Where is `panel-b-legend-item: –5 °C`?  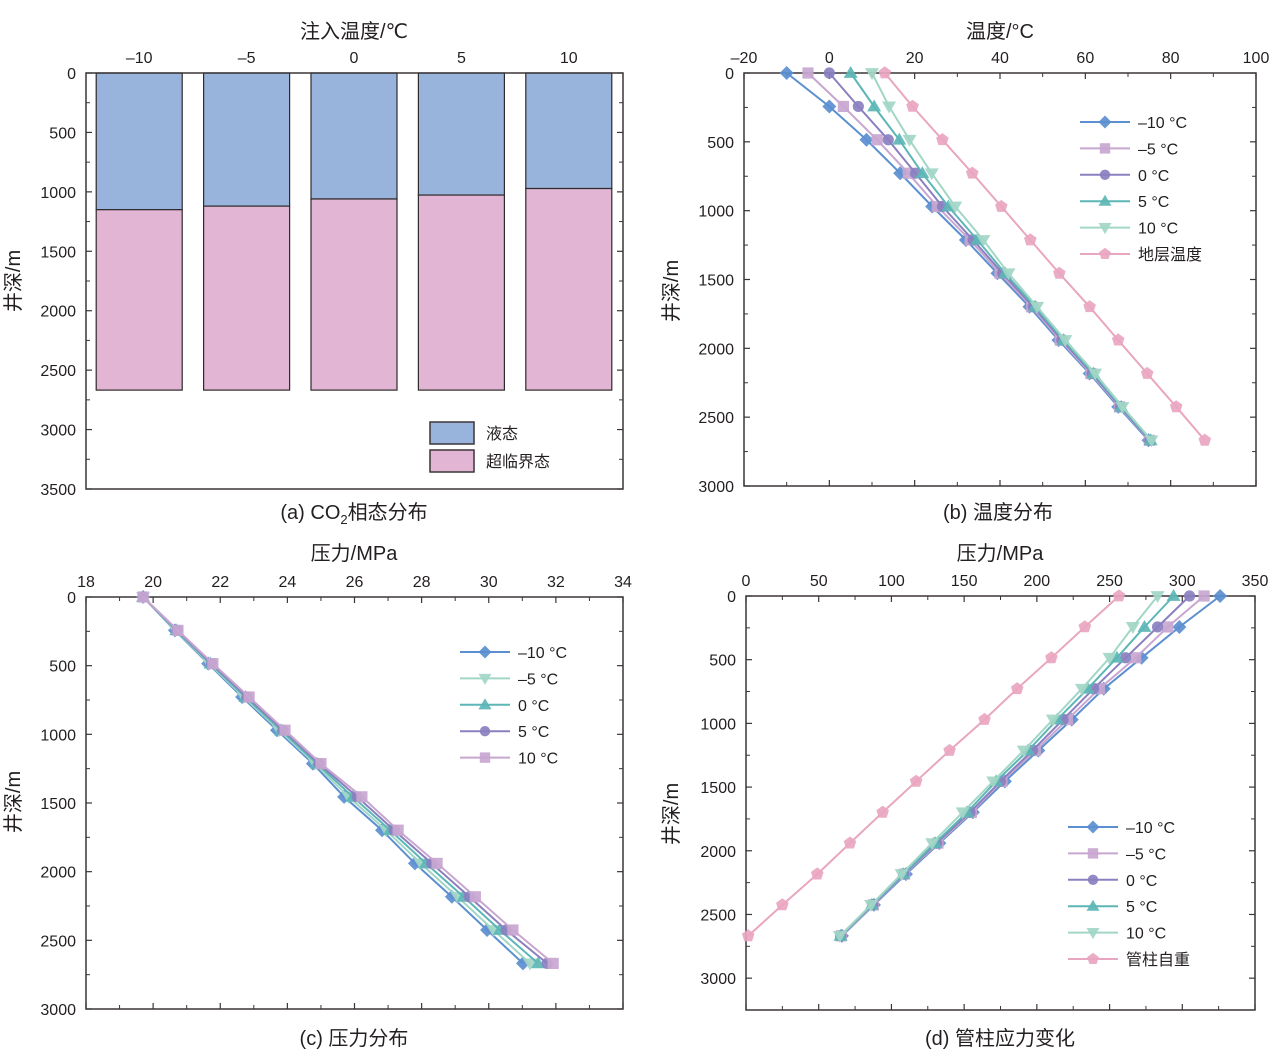 panel-b-legend-item: –5 °C is located at coordinates (1129, 149).